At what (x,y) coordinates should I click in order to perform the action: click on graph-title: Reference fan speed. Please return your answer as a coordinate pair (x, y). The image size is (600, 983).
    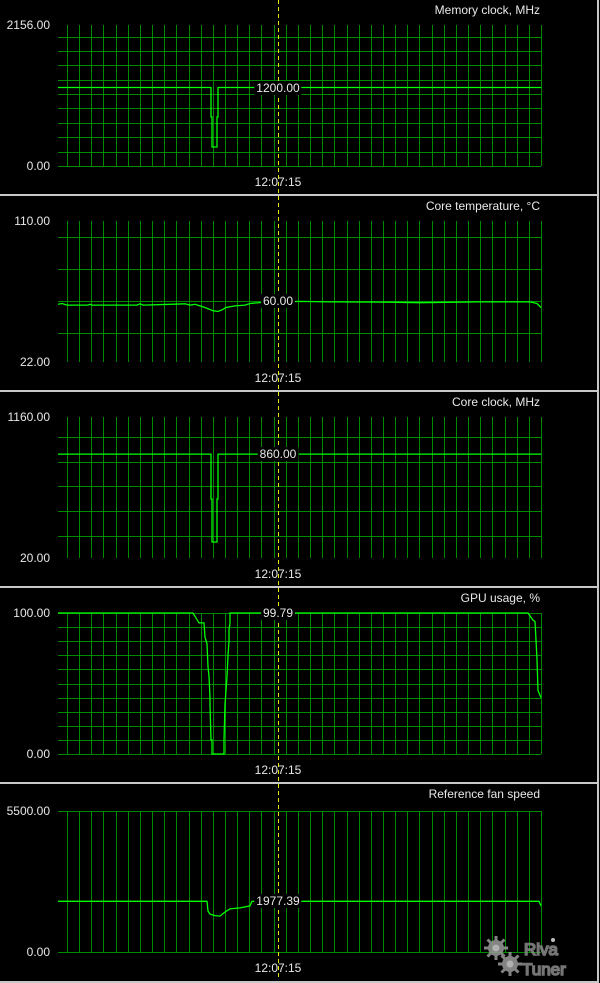
    Looking at the image, I should click on (484, 794).